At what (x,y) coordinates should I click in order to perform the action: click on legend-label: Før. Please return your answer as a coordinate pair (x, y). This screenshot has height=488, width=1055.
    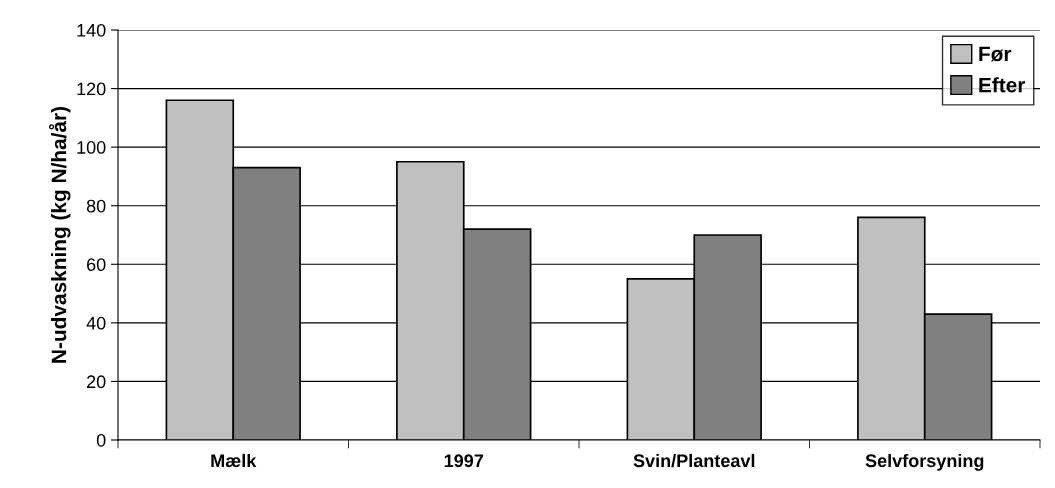
    Looking at the image, I should click on (995, 54).